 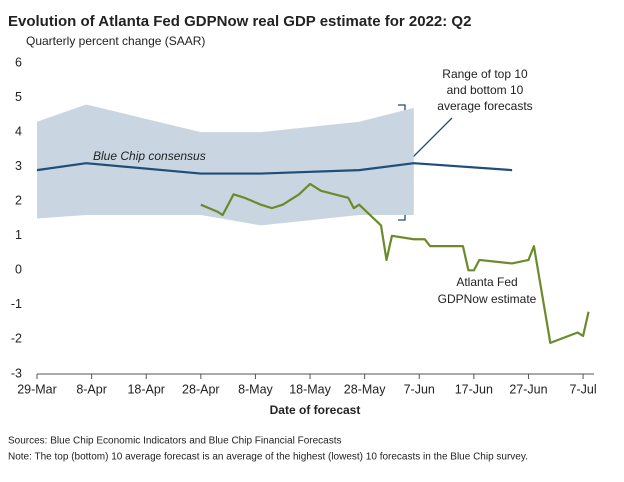 What do you see at coordinates (365, 389) in the screenshot?
I see `x-tick-label: 28-May` at bounding box center [365, 389].